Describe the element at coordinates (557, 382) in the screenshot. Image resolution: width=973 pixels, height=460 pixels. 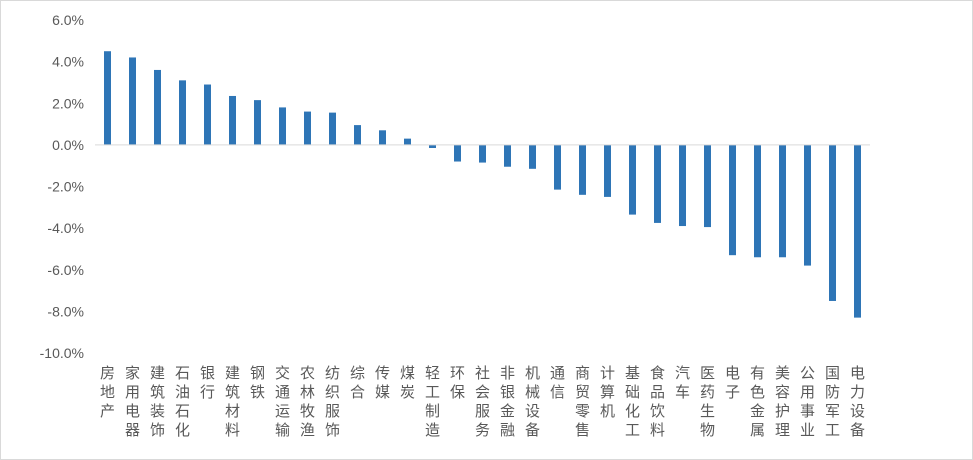
I see `x-category-label: 通信` at that location.